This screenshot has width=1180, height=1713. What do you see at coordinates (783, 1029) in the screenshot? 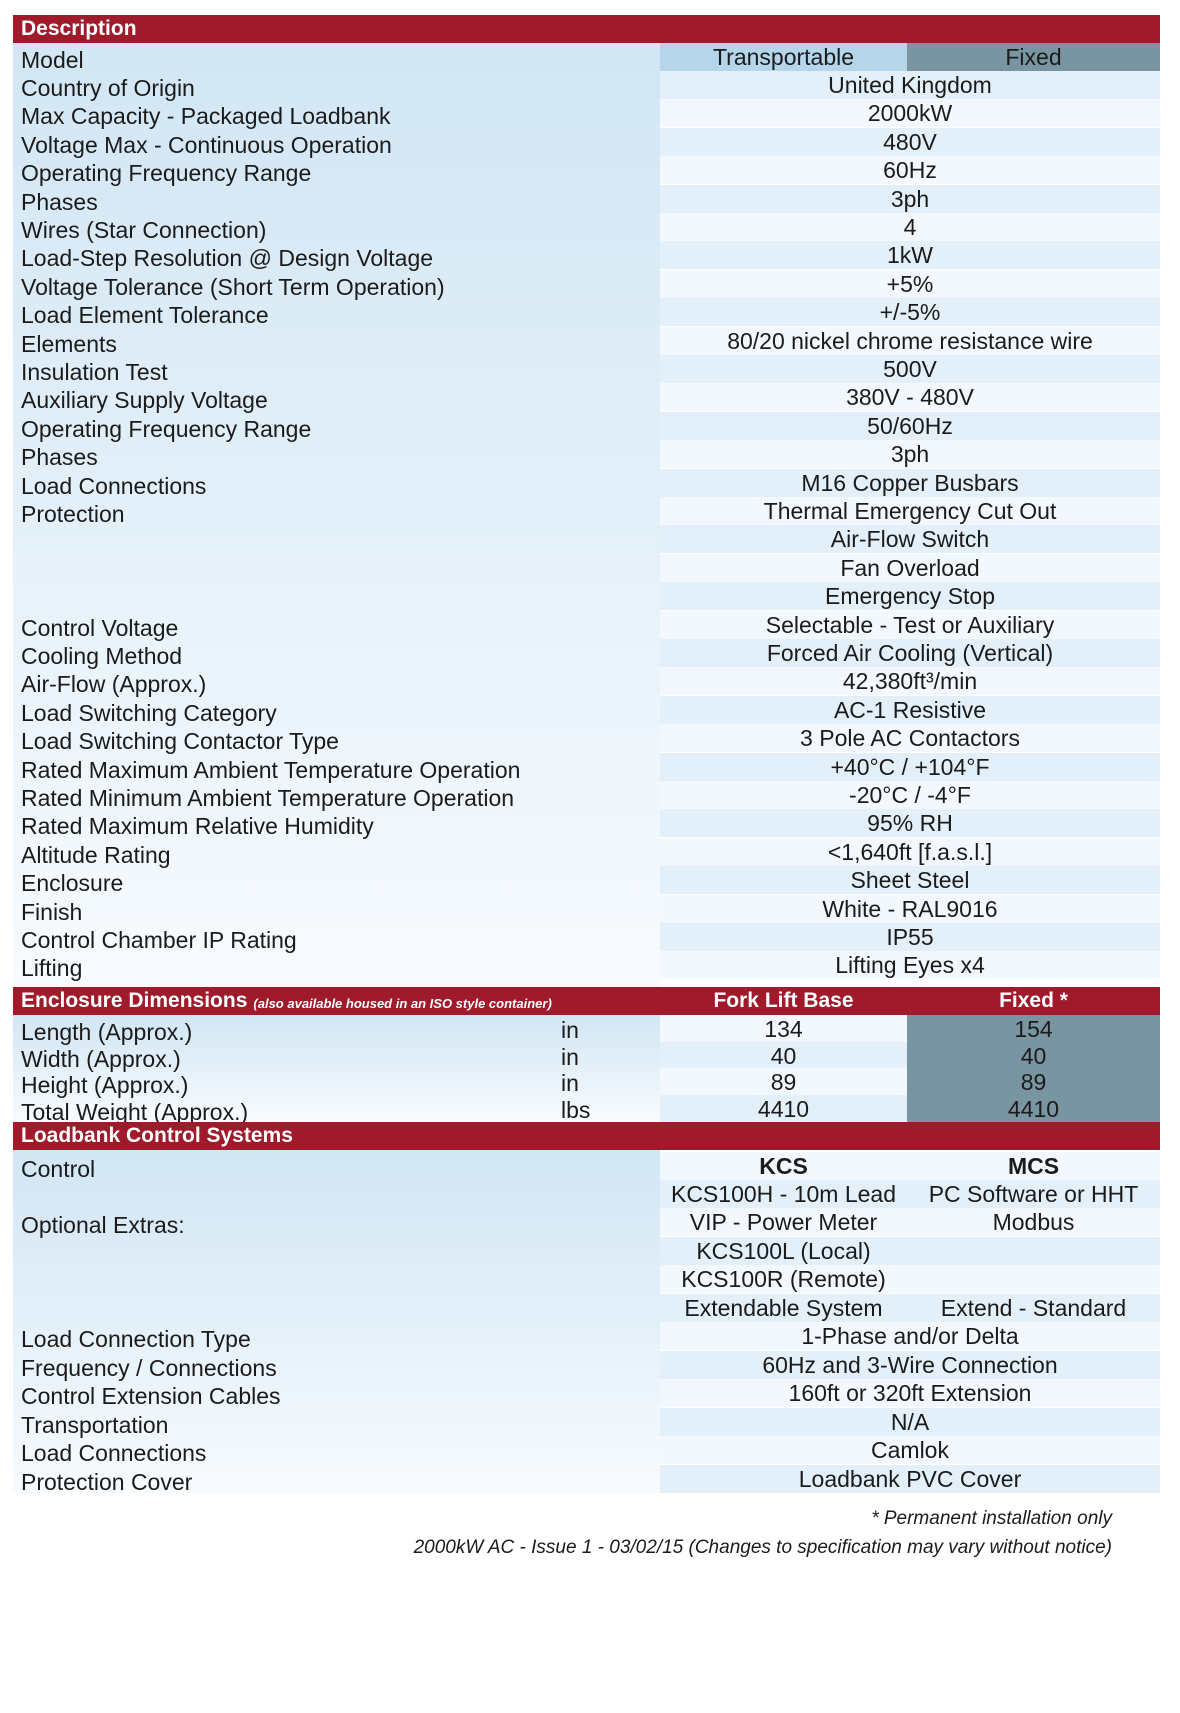
I see `fork-lift-value: 134` at bounding box center [783, 1029].